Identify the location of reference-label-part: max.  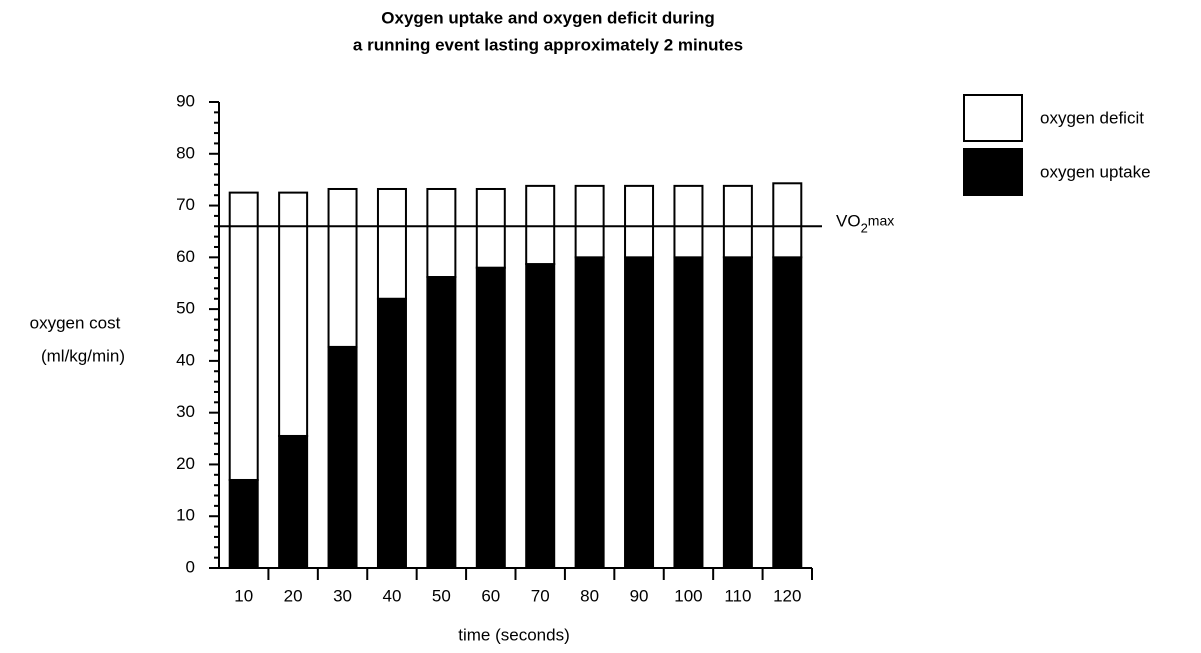
(881, 220).